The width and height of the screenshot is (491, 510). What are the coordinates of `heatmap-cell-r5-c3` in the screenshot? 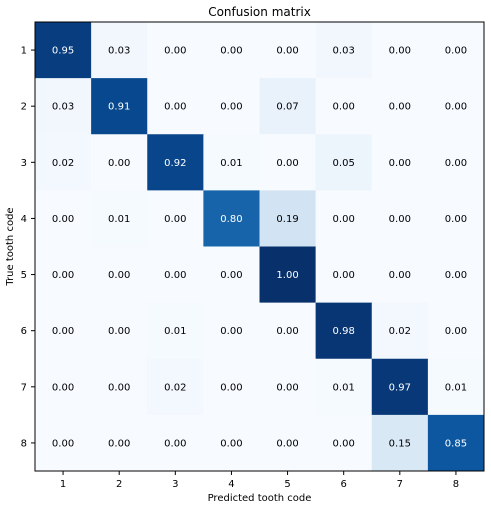 It's located at (175, 275).